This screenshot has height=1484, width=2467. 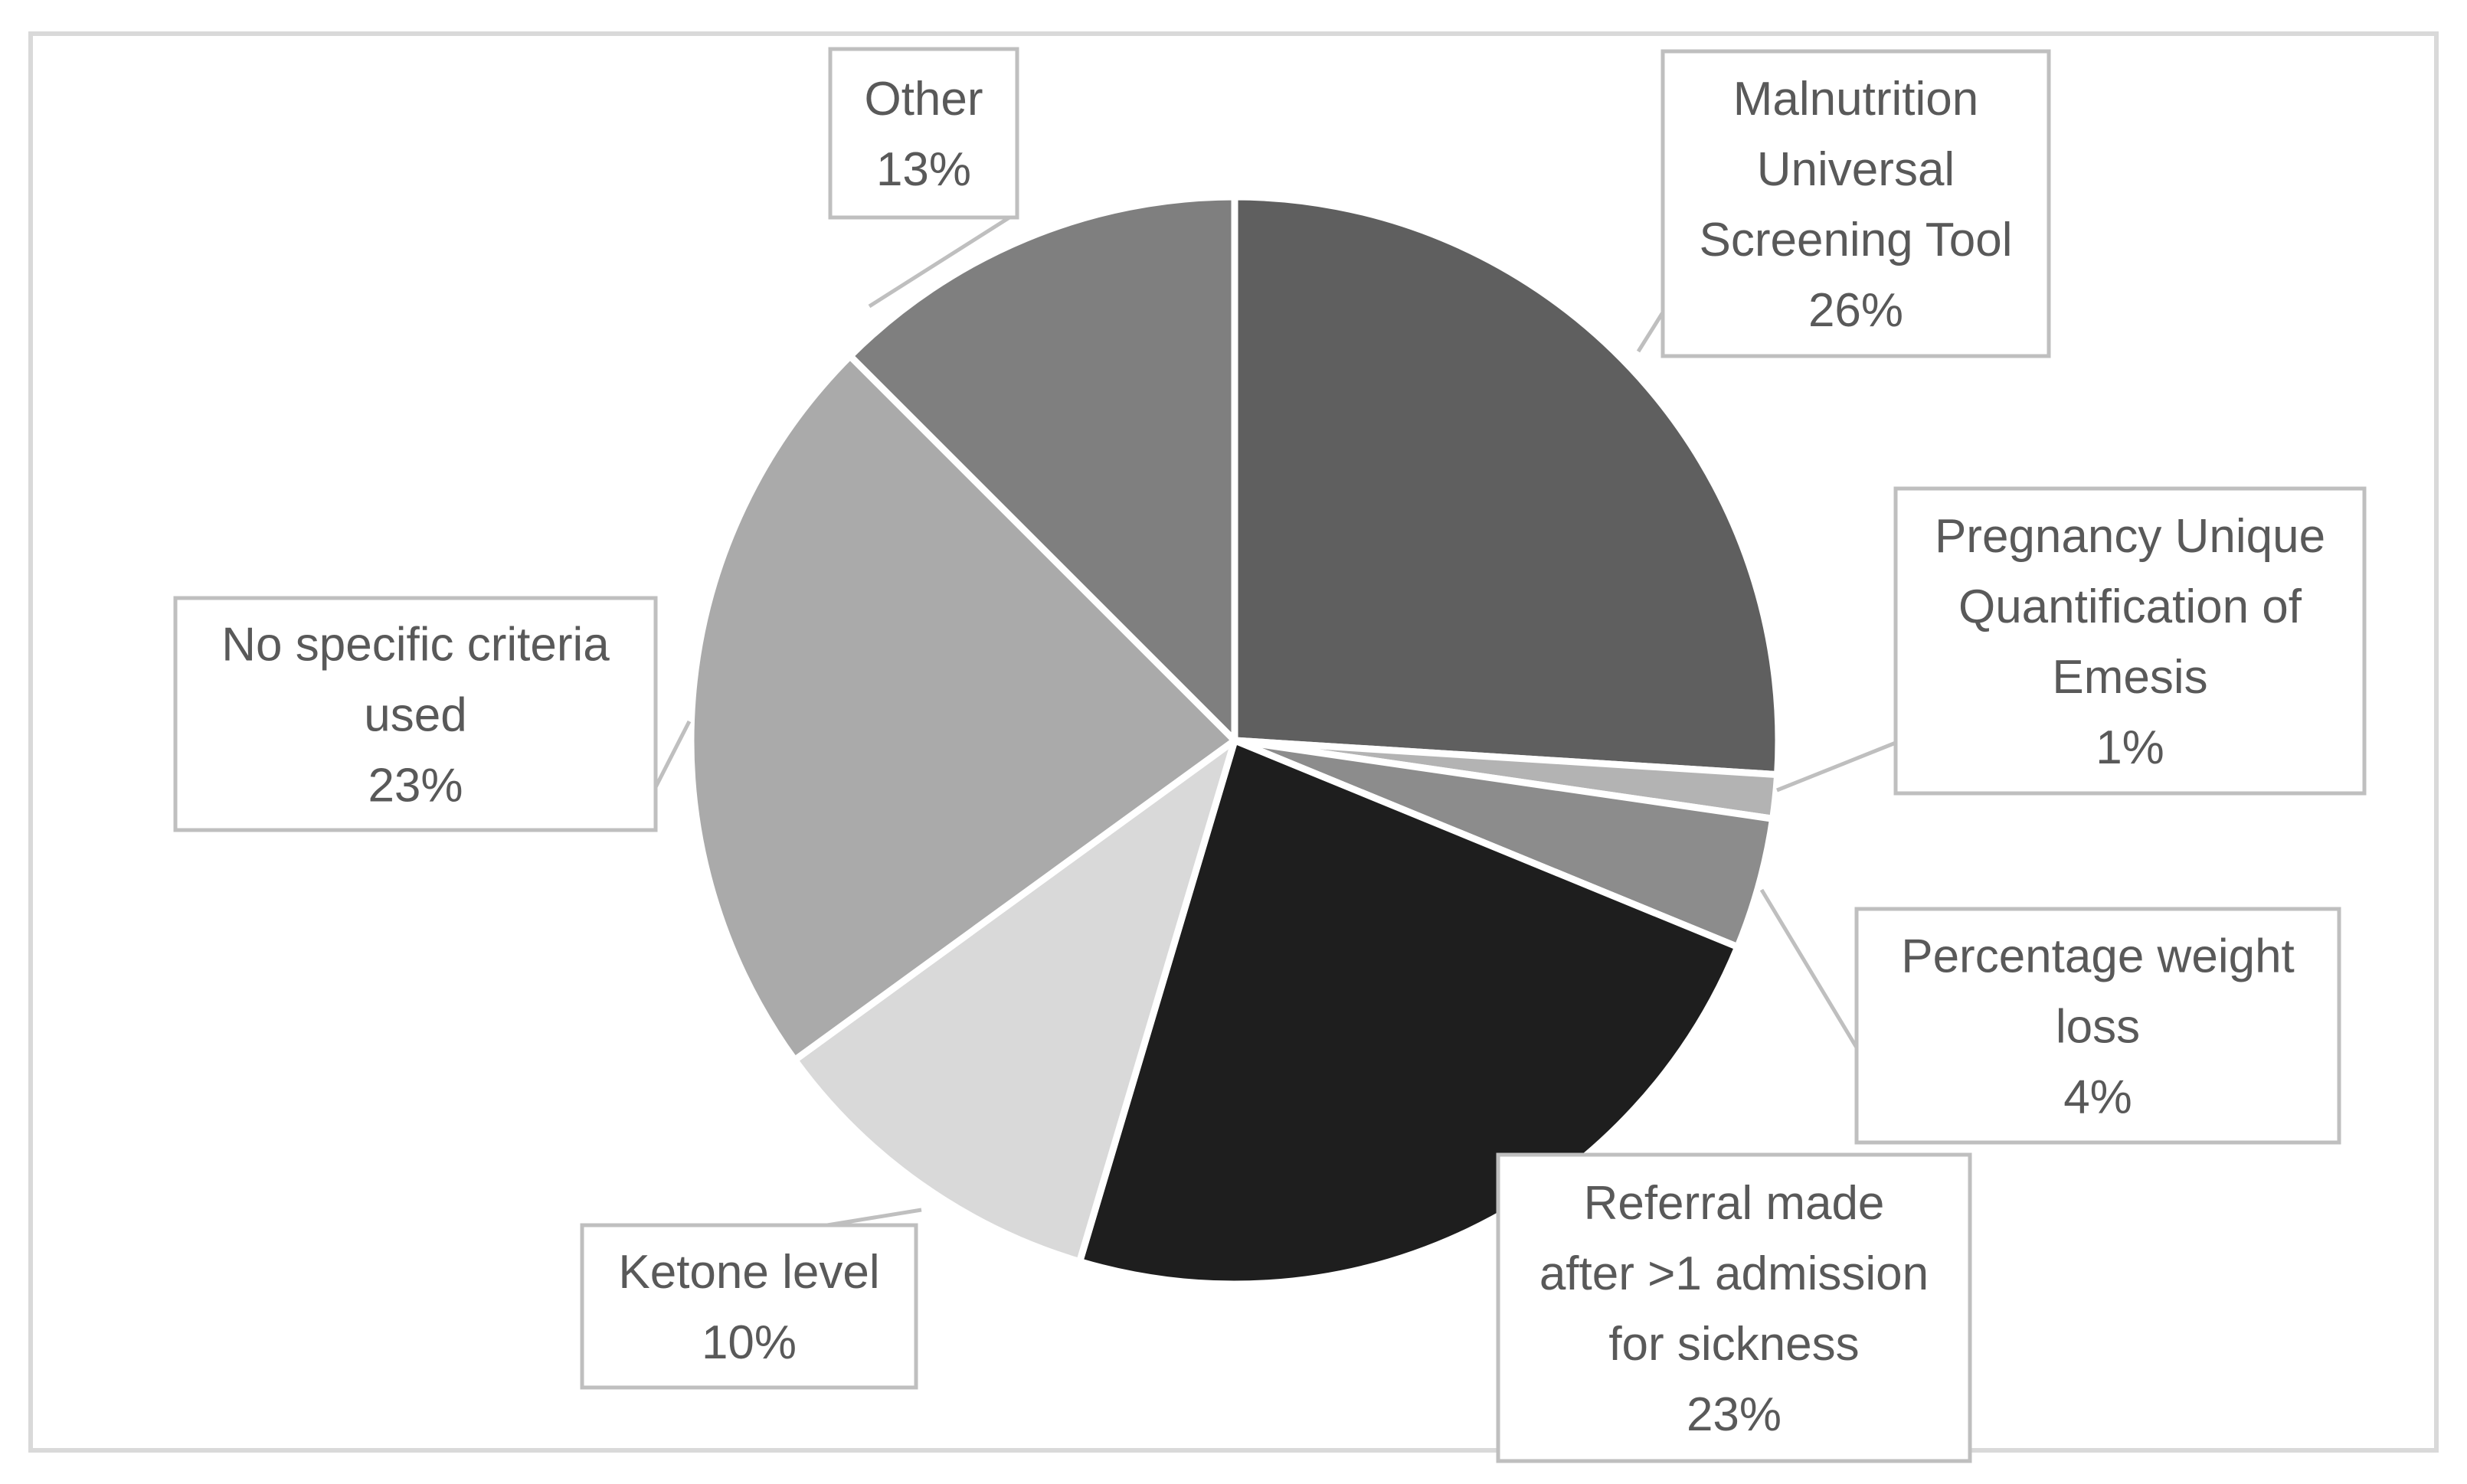 What do you see at coordinates (1855, 240) in the screenshot?
I see `slice-label-malnutrition-line-3: Screening Tool` at bounding box center [1855, 240].